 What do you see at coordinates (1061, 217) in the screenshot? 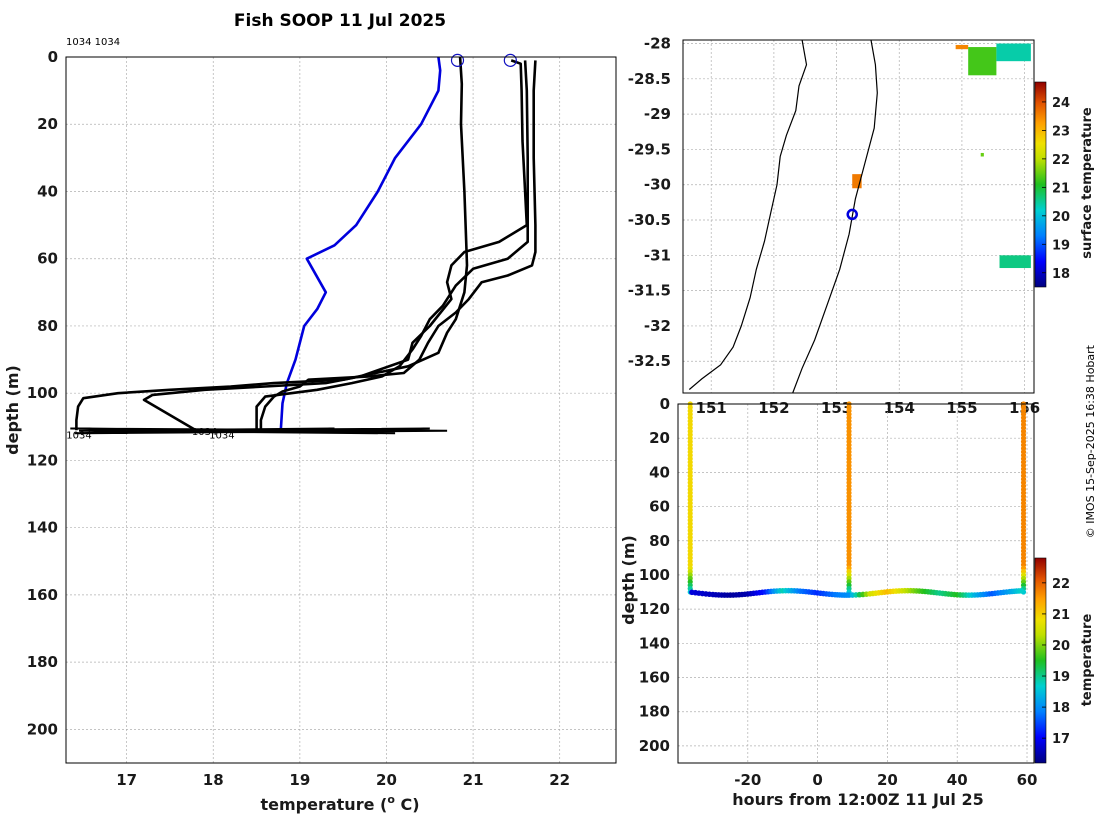
I see `map-colorbar-tick-label: 20` at bounding box center [1061, 217].